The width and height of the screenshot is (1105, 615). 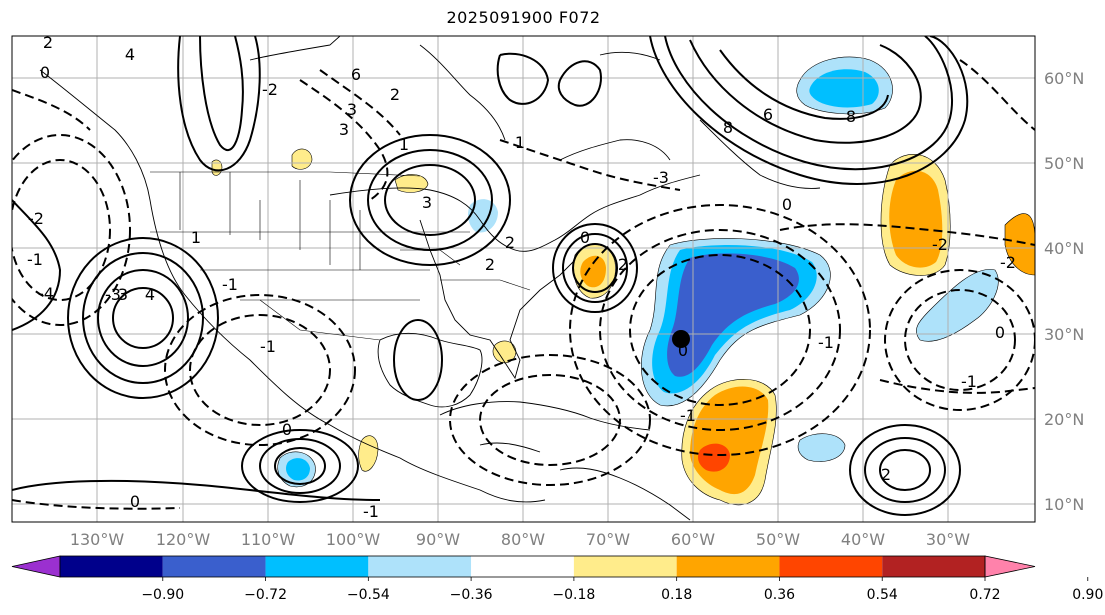 What do you see at coordinates (183, 539) in the screenshot?
I see `lon-tick-label: 120°W` at bounding box center [183, 539].